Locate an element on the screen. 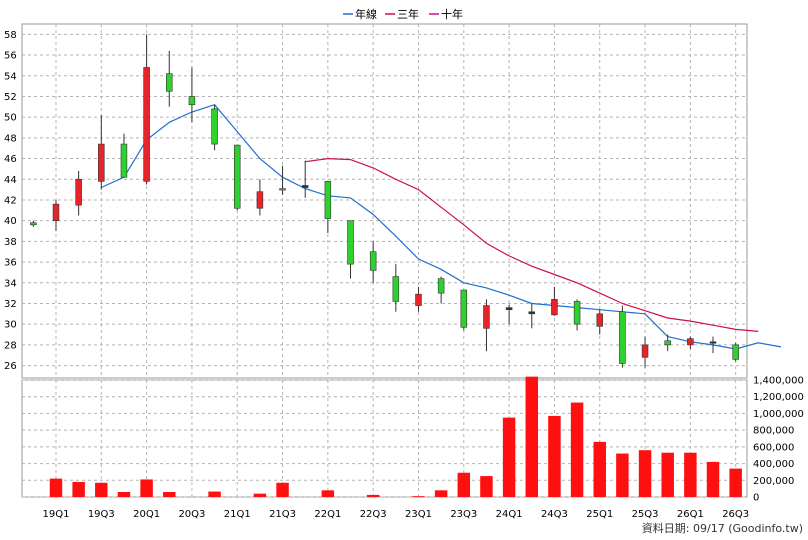 This screenshot has height=540, width=808. price-tick-label: 36 is located at coordinates (10, 263).